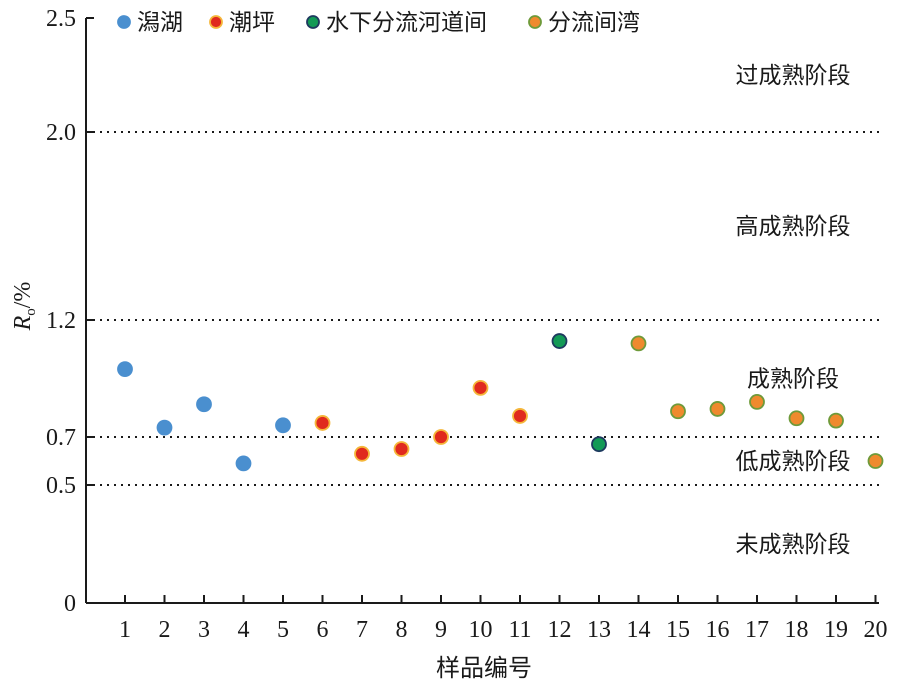  What do you see at coordinates (31, 312) in the screenshot?
I see `y-title-subscript: o` at bounding box center [31, 312].